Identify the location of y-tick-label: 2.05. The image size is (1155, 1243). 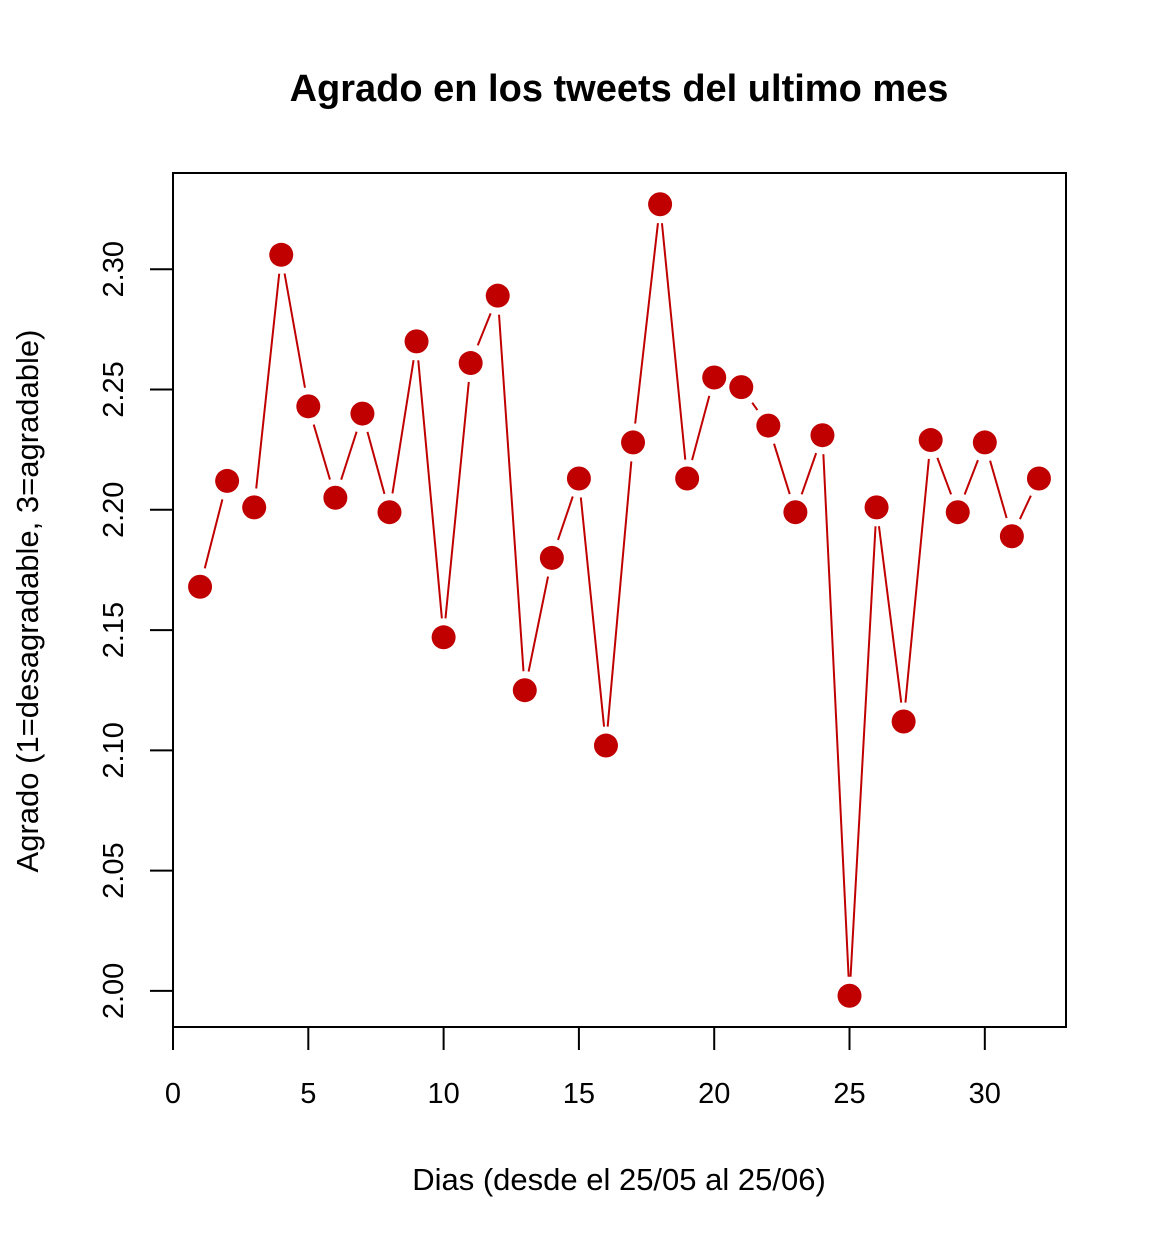
(114, 870).